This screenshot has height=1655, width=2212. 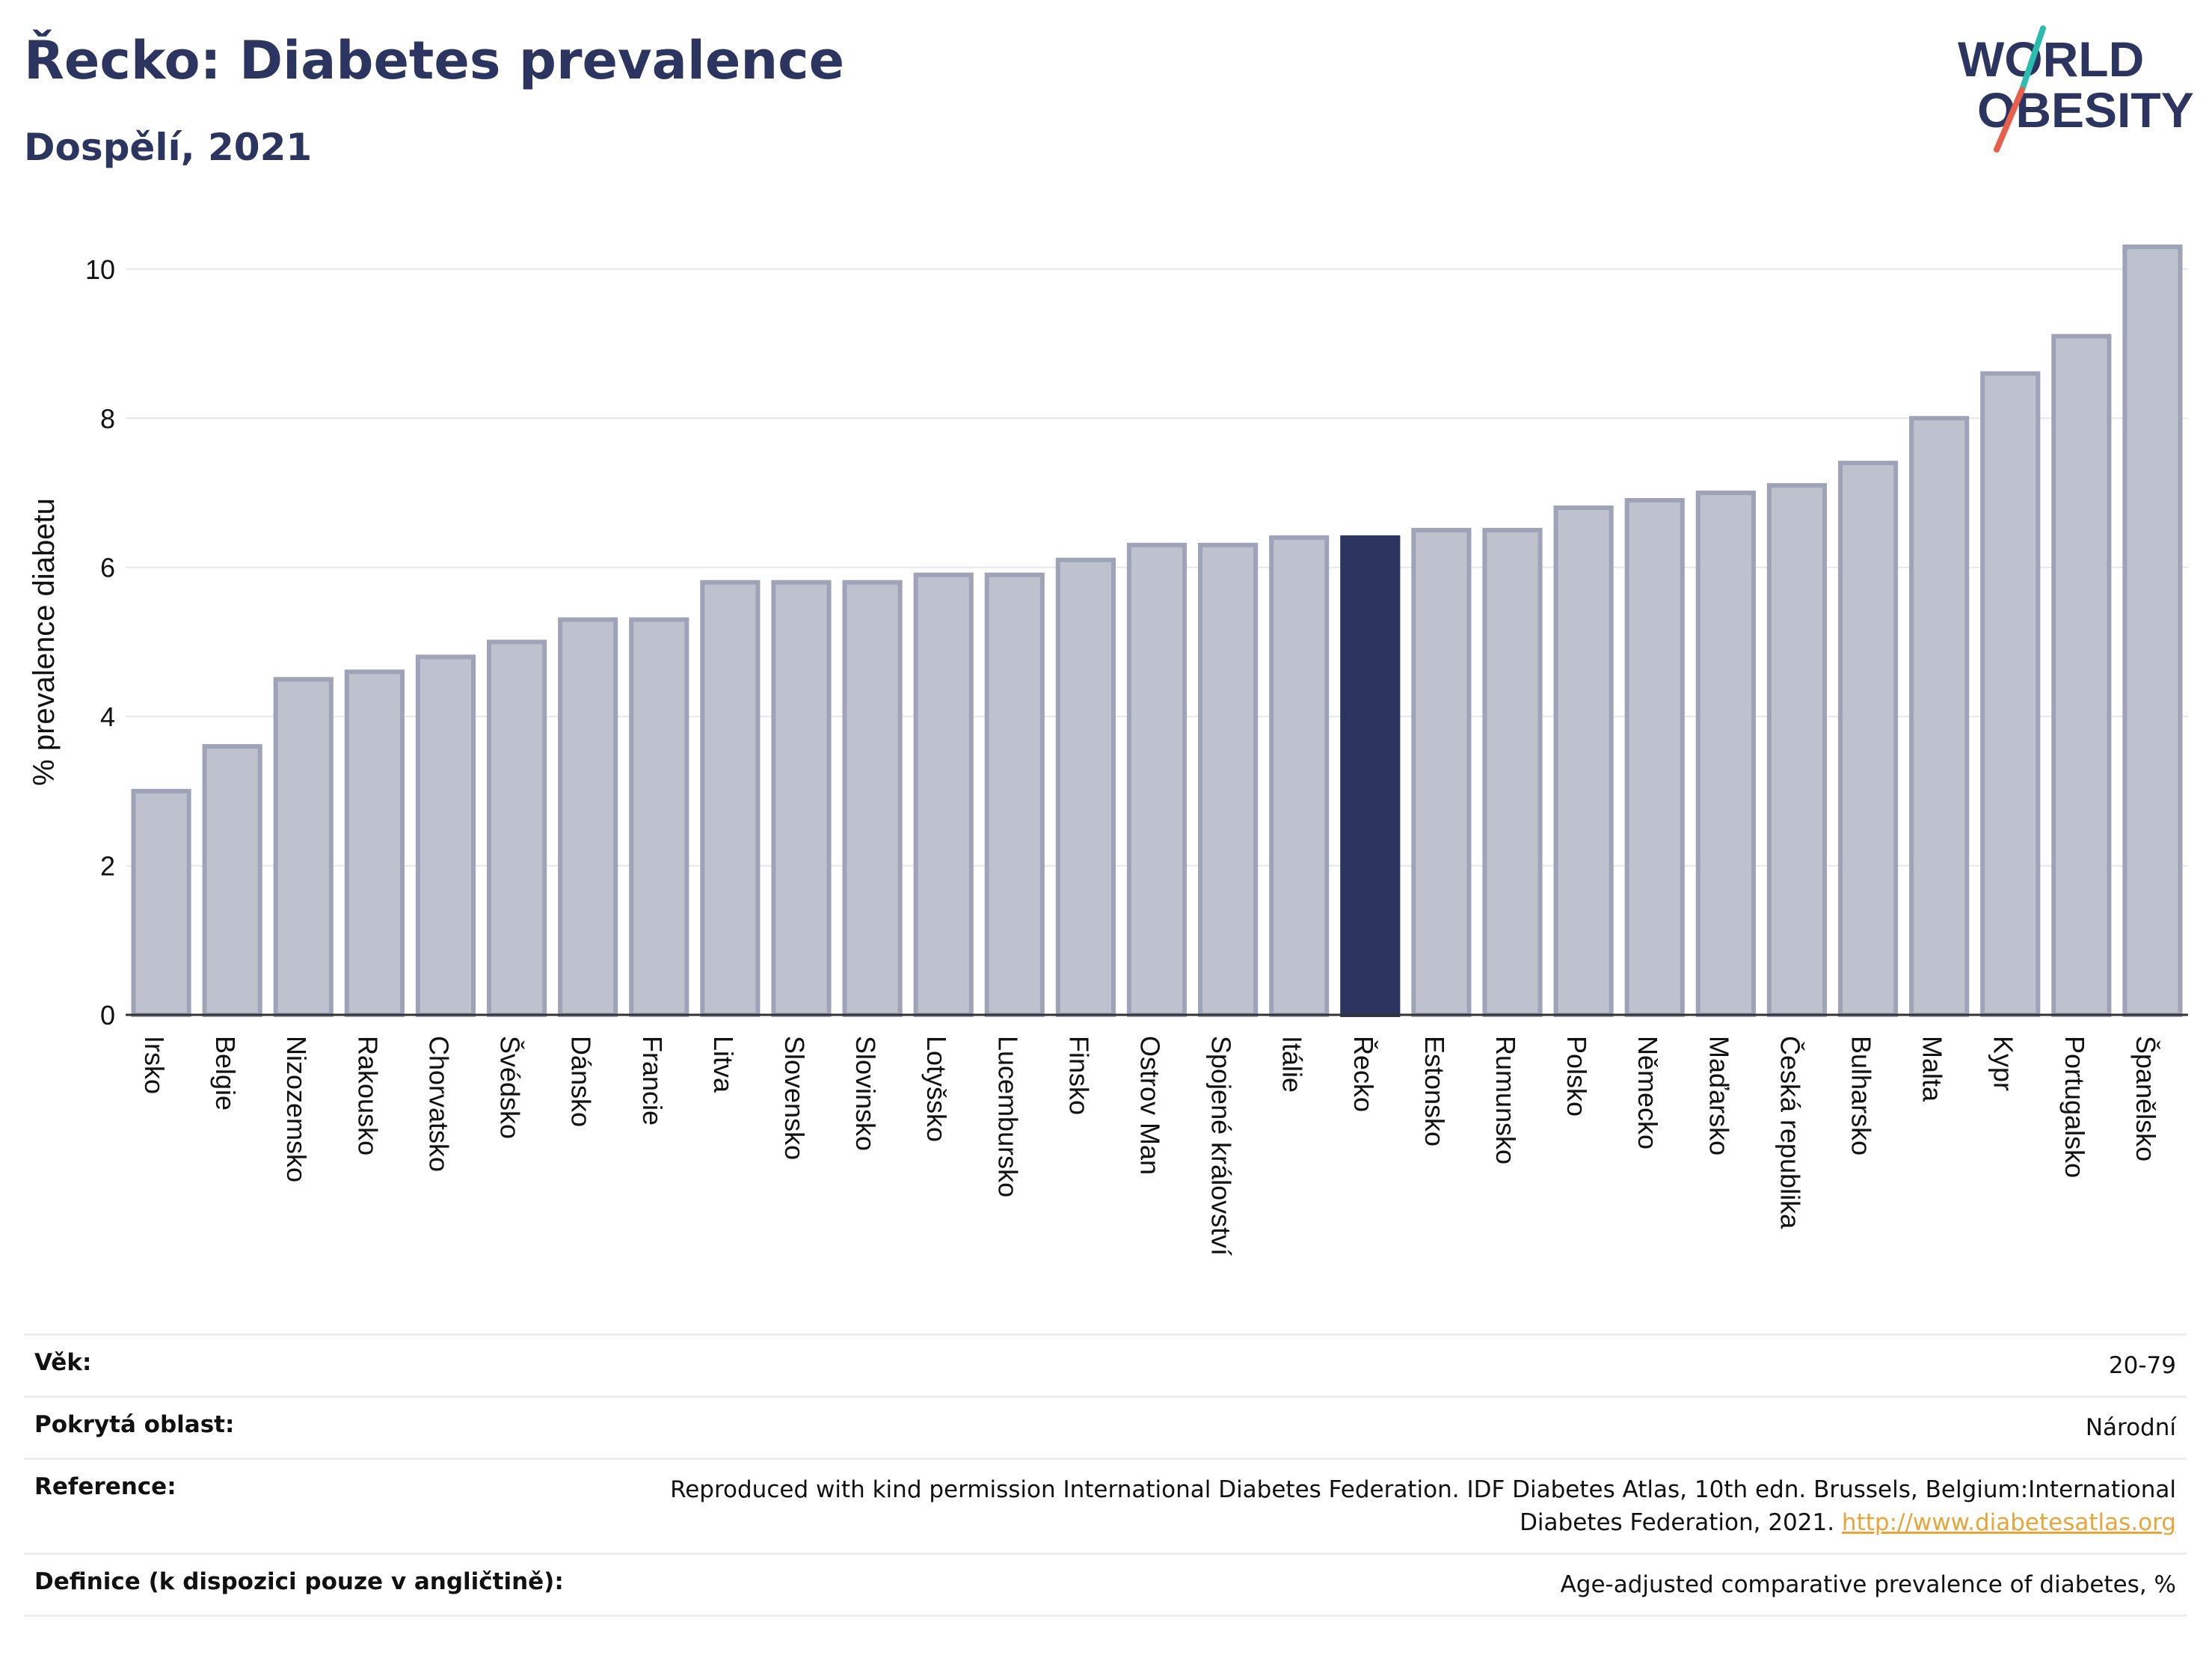 I want to click on chart-title: Řecko: Diabetes prevalence, so click(x=434, y=60).